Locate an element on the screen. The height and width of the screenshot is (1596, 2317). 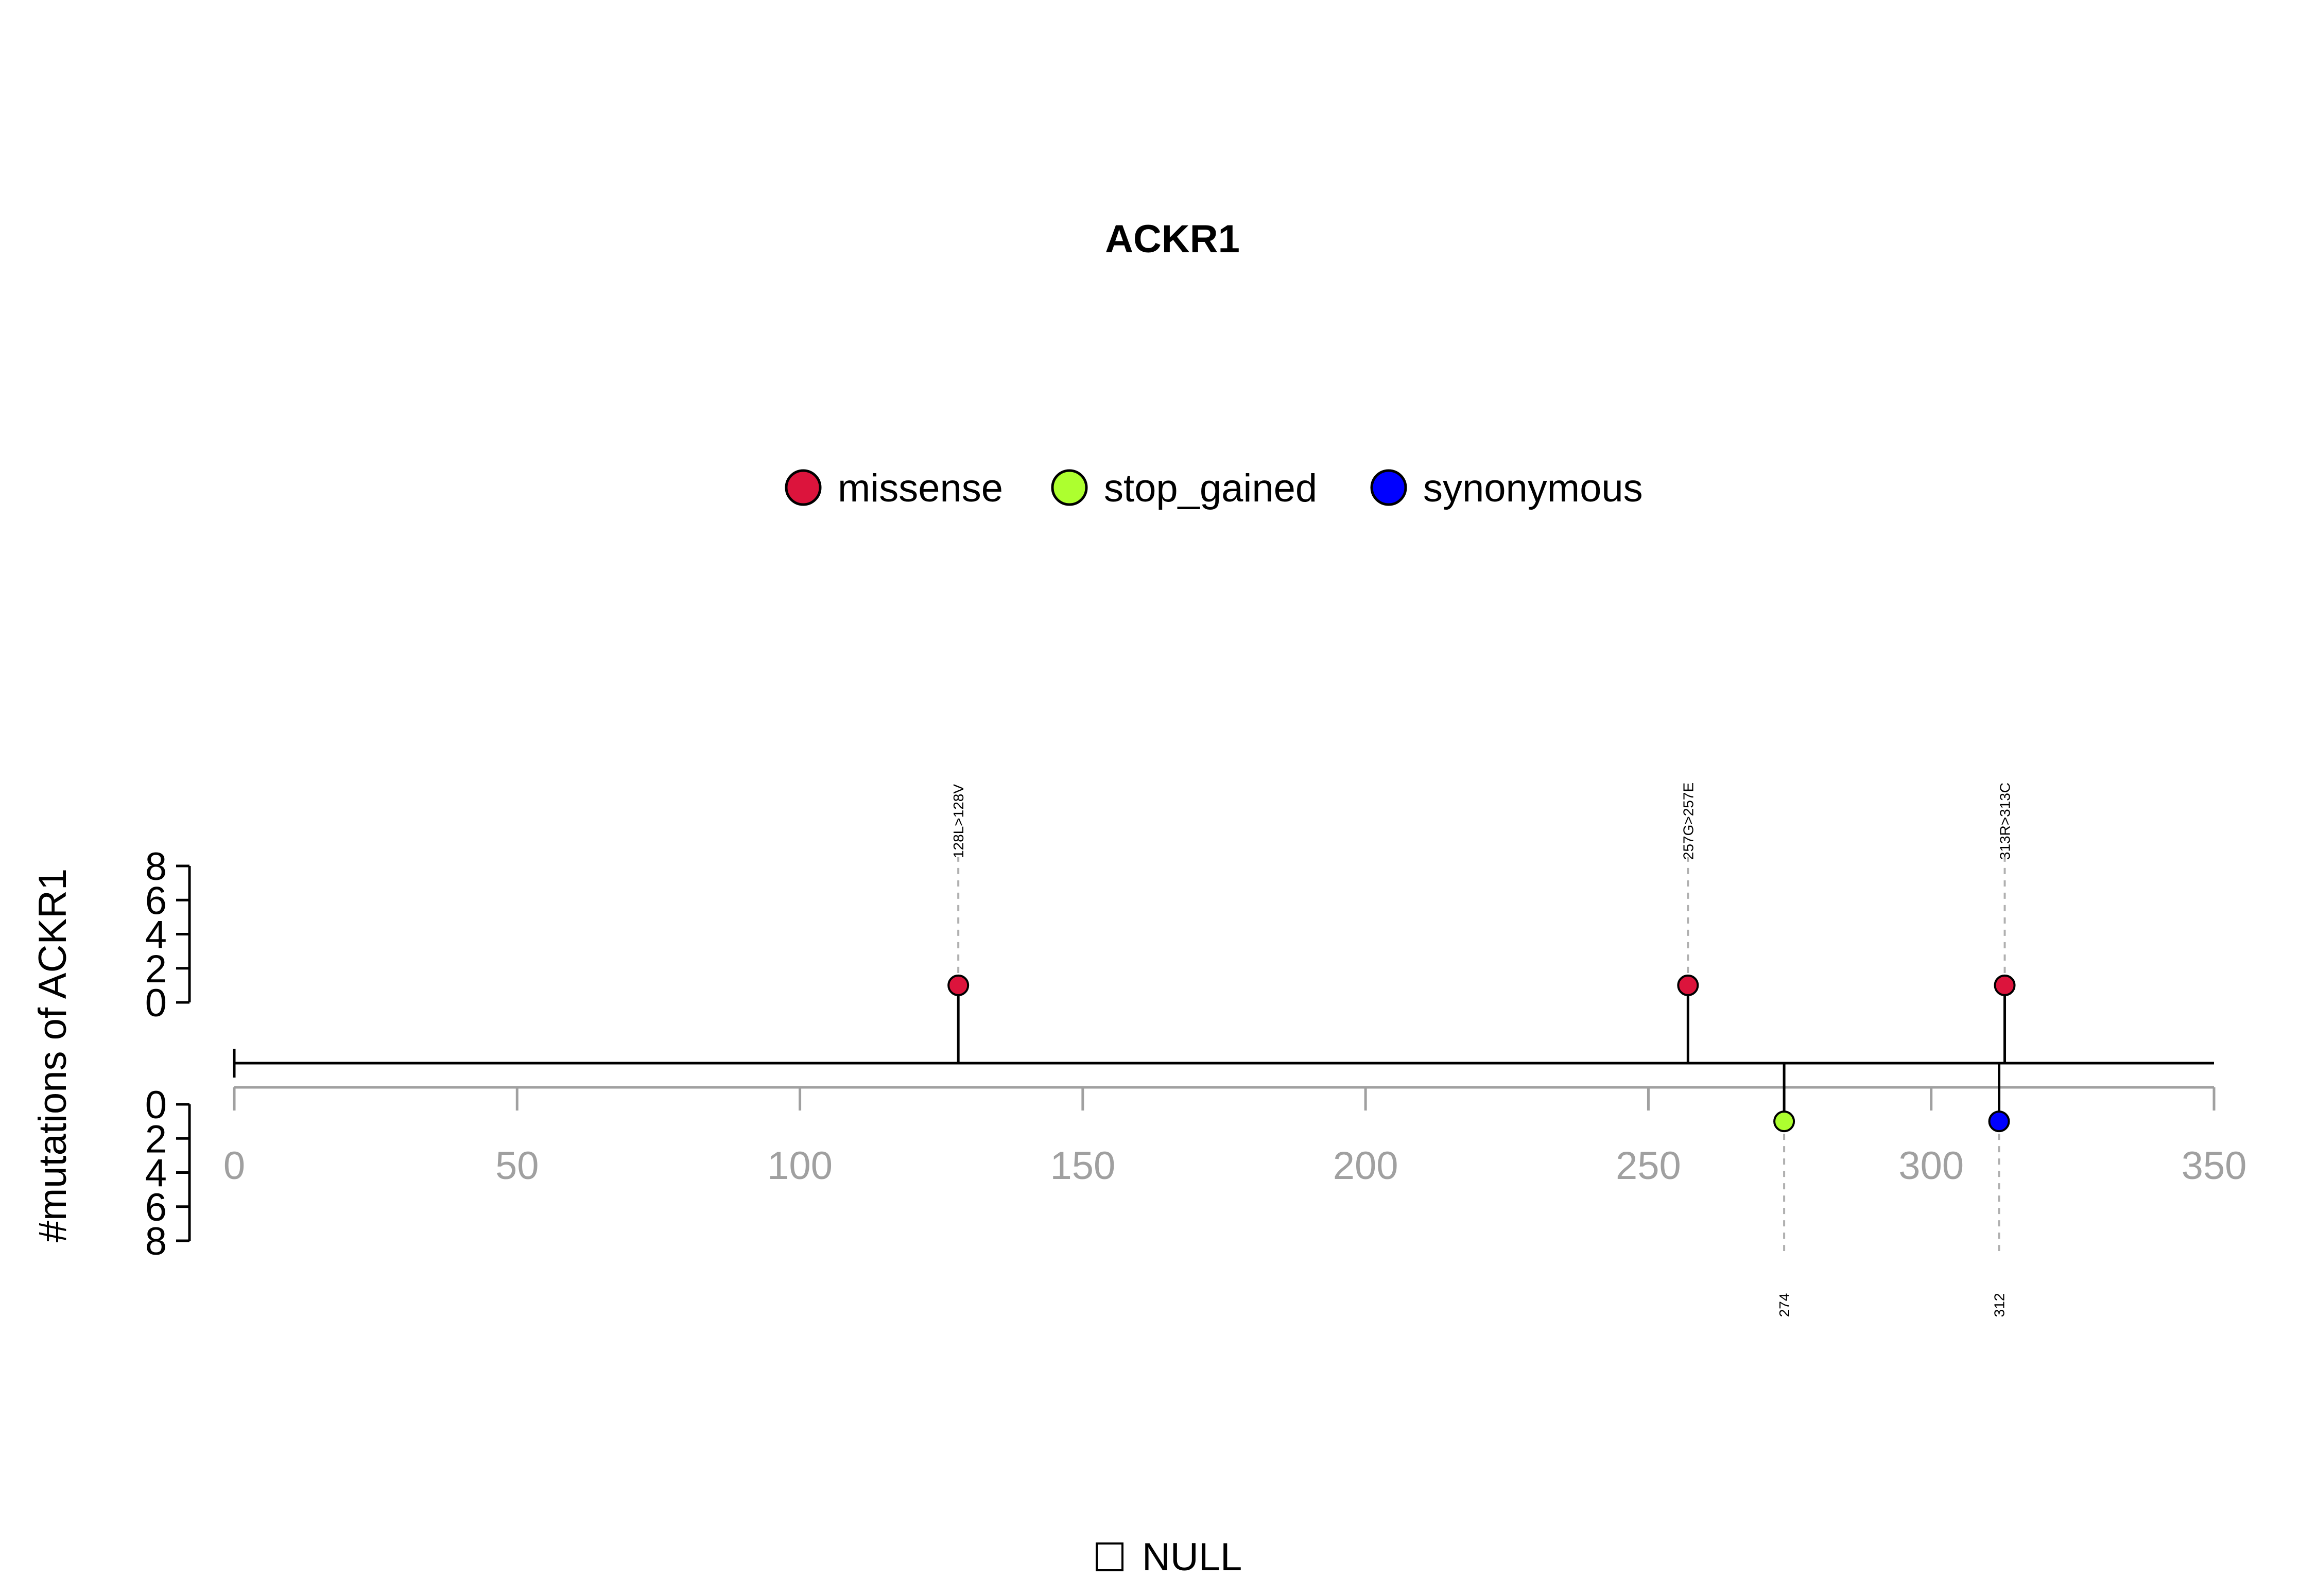
mutation-label: 274 is located at coordinates (1784, 1305).